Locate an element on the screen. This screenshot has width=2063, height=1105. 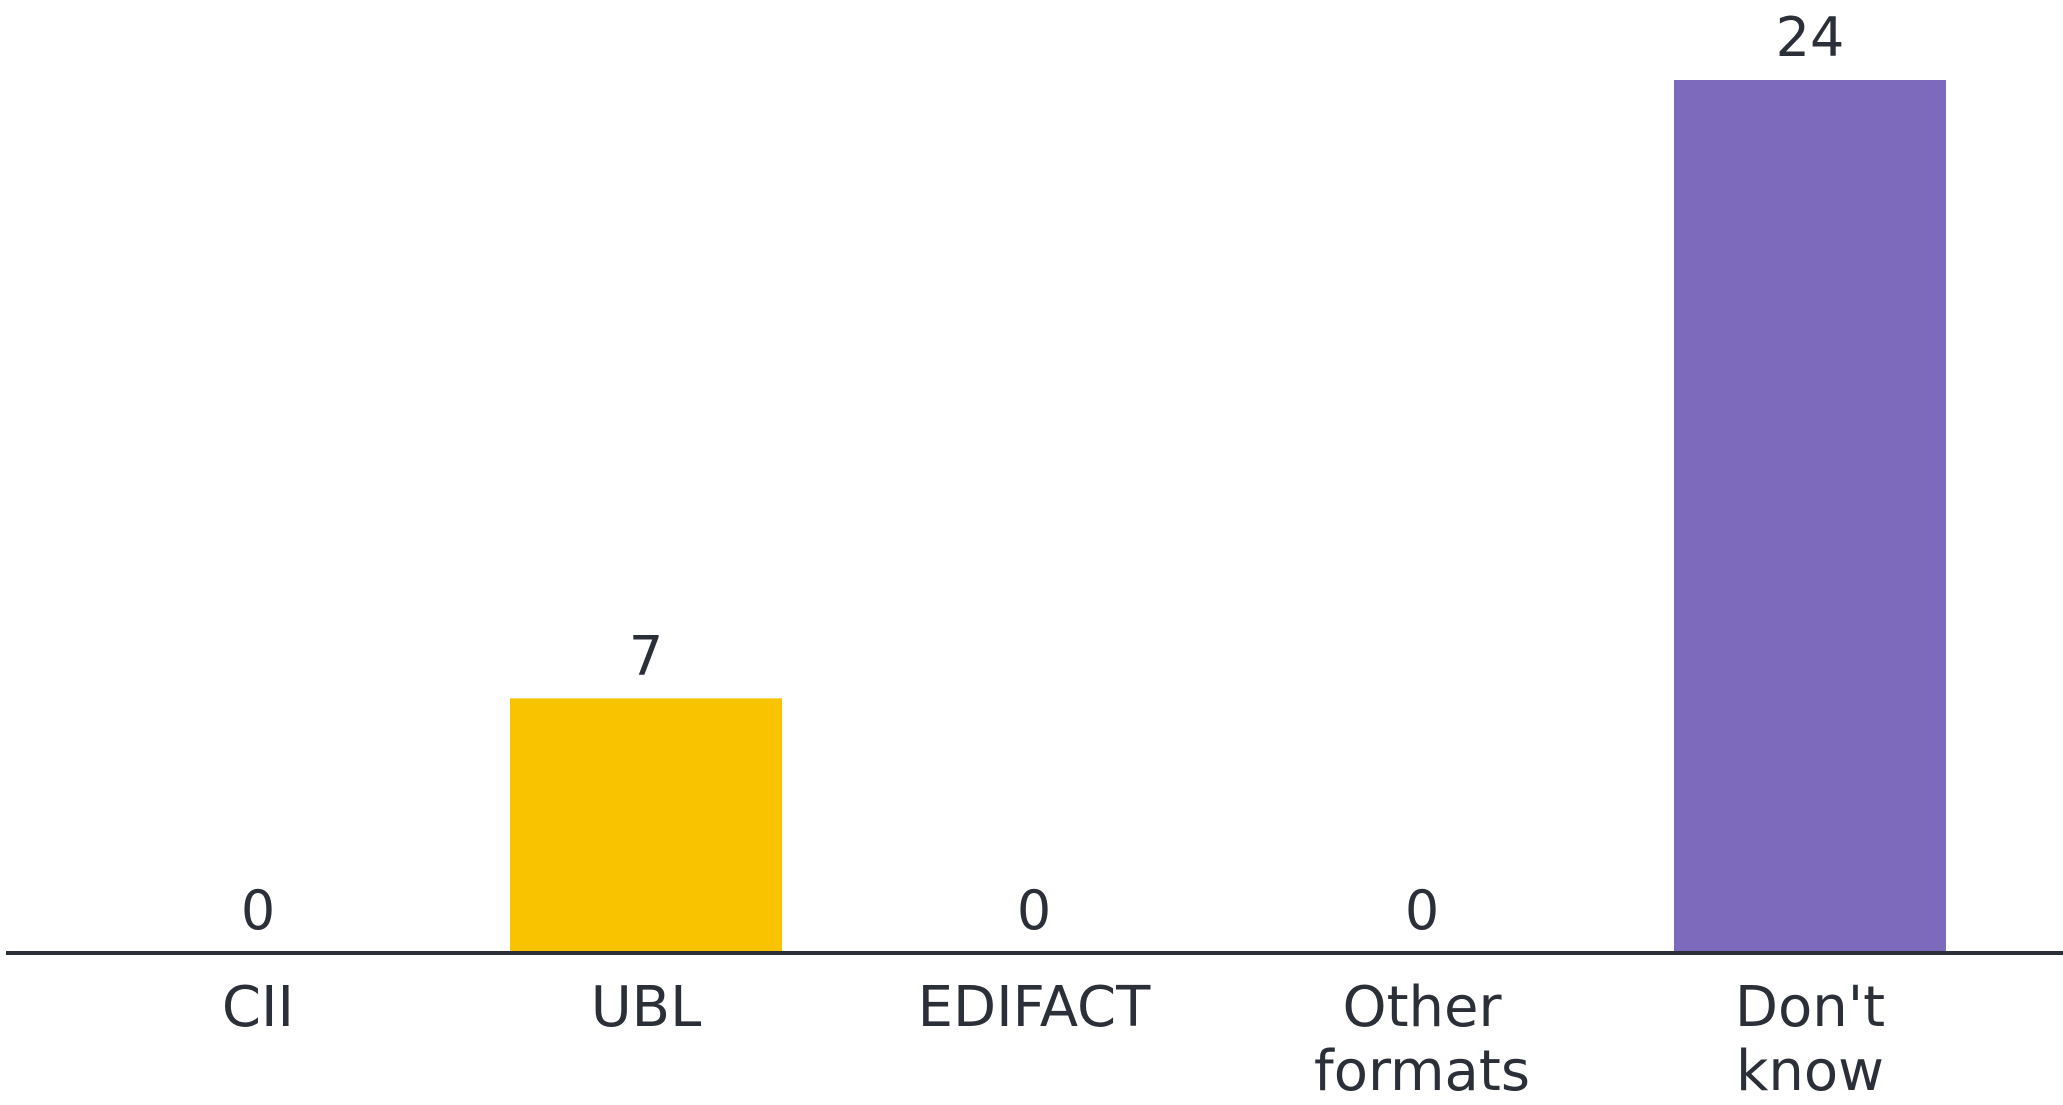
category-label-line: EDIFACT is located at coordinates (1035, 1007).